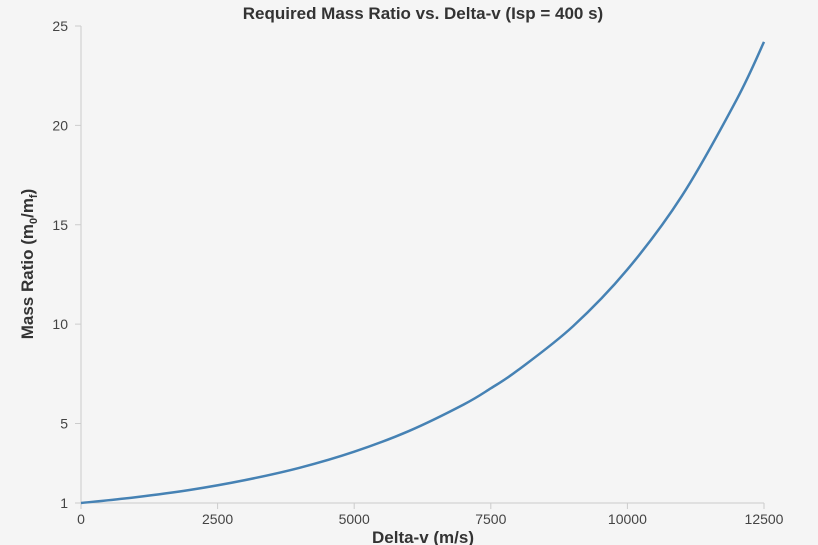 Image resolution: width=818 pixels, height=545 pixels. I want to click on y-axis-title: Mass Ratio (m0/mf), so click(29, 264).